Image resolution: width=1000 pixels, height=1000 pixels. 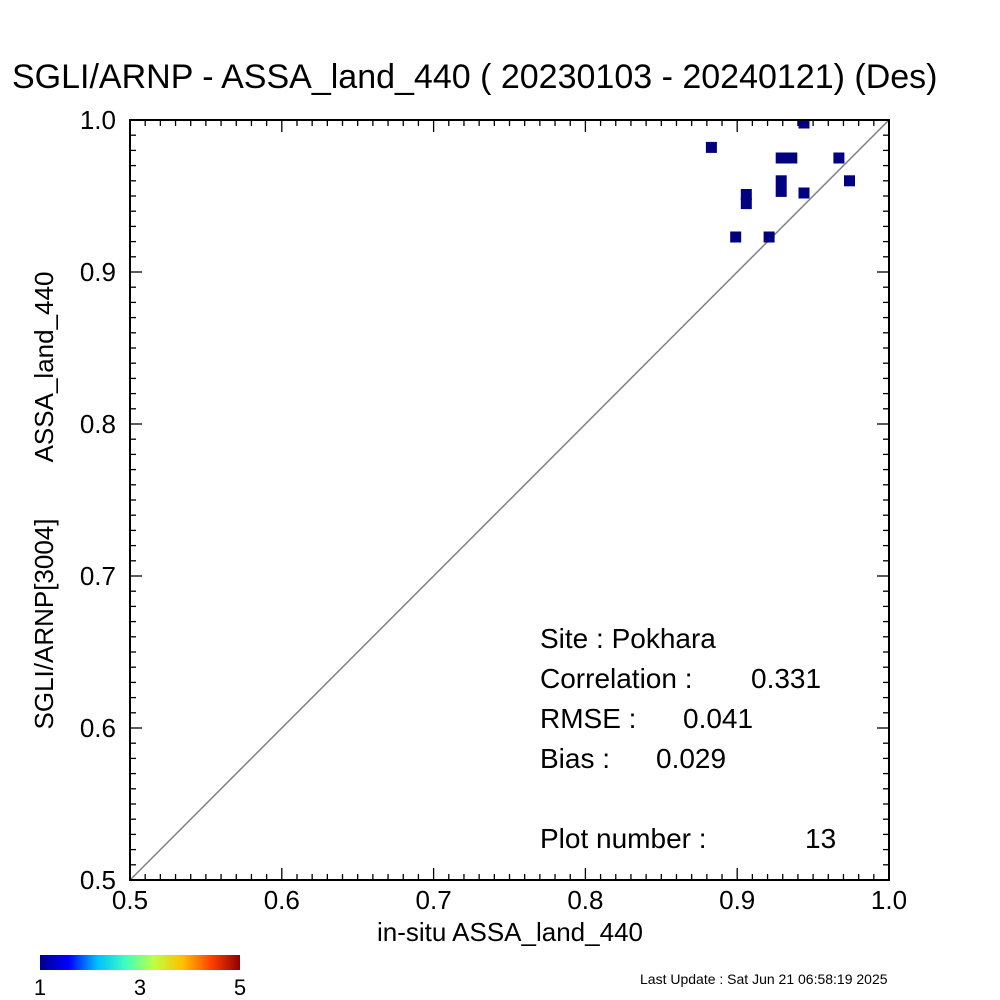 I want to click on y-axis-label-line1: SGLI/ARNP[3004], so click(x=44, y=624).